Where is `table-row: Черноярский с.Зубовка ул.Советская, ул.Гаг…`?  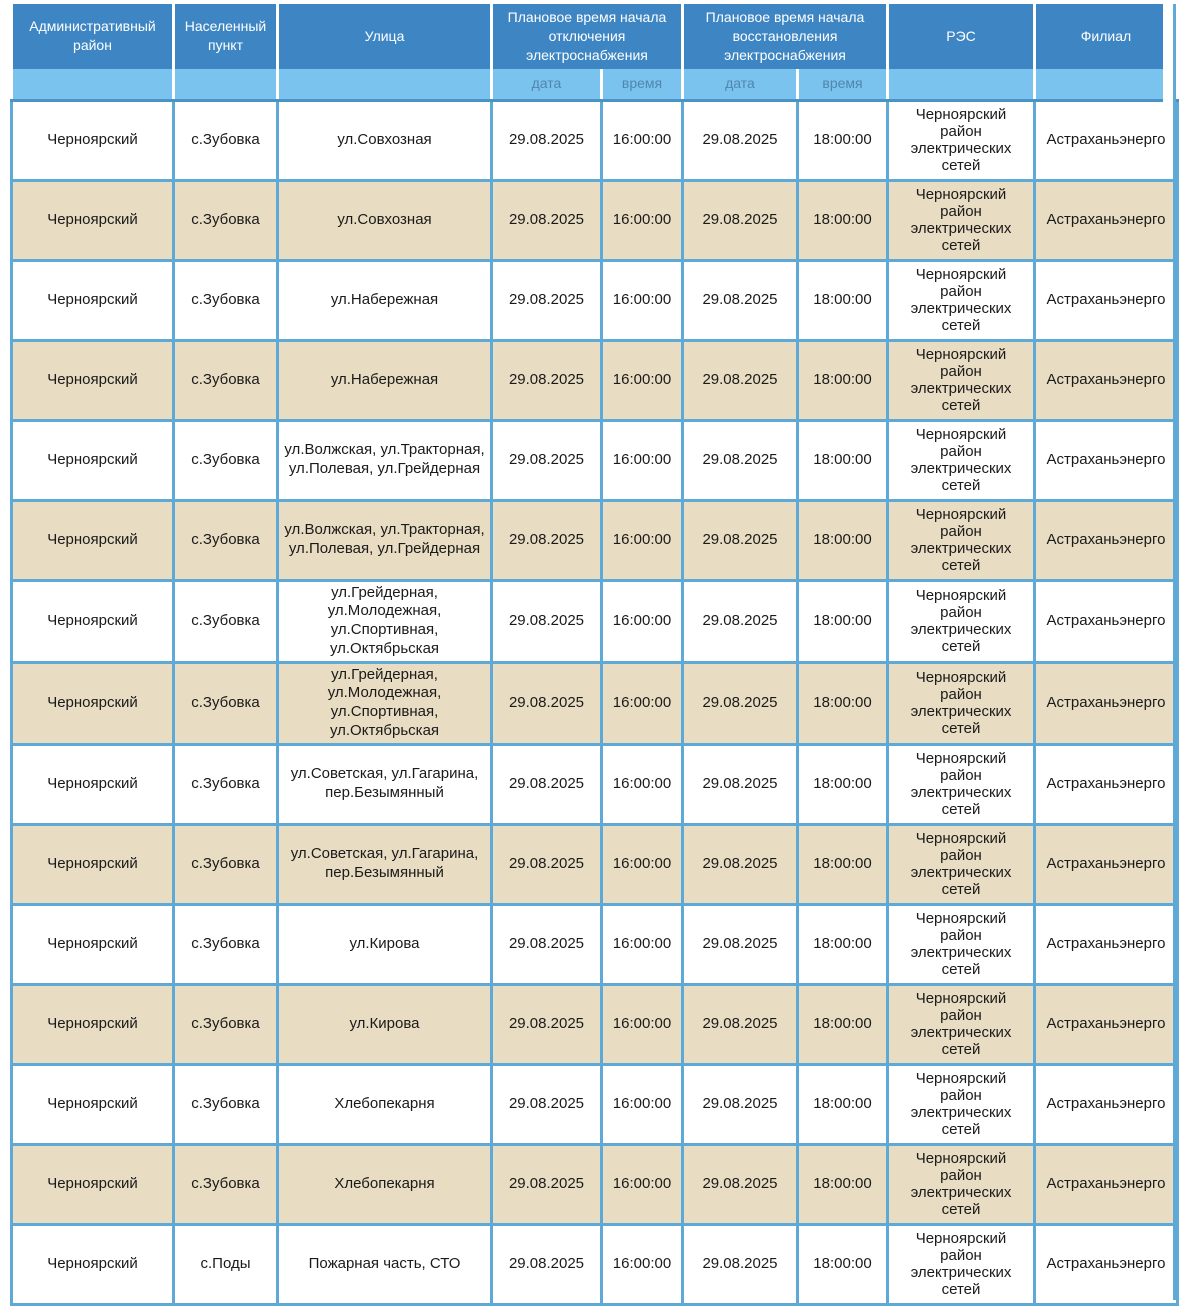
table-row: Черноярский с.Зубовка ул.Советская, ул.Гаг… is located at coordinates (594, 784).